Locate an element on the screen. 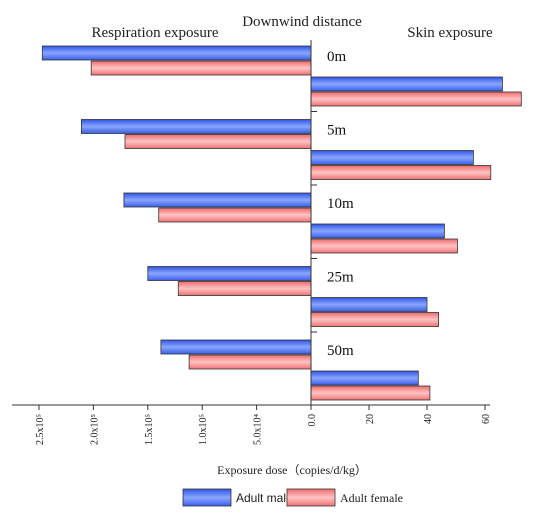  bar-skin-adult-male-25m is located at coordinates (369, 304).